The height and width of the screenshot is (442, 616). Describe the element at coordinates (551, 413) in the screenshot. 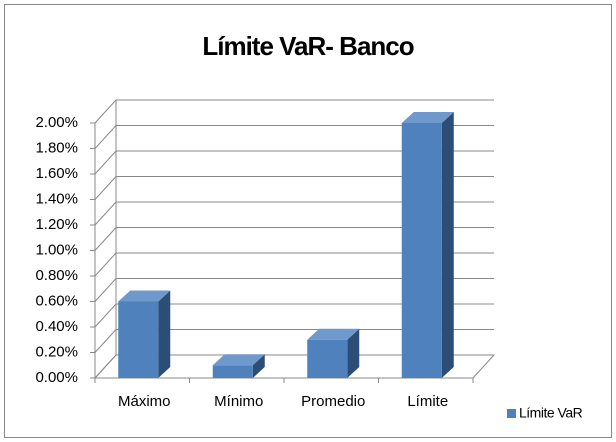

I see `legend-label: Límite VaR` at that location.